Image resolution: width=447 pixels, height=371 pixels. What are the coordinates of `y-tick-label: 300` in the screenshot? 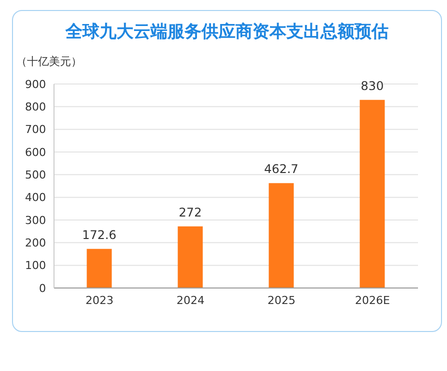 It's located at (35, 220).